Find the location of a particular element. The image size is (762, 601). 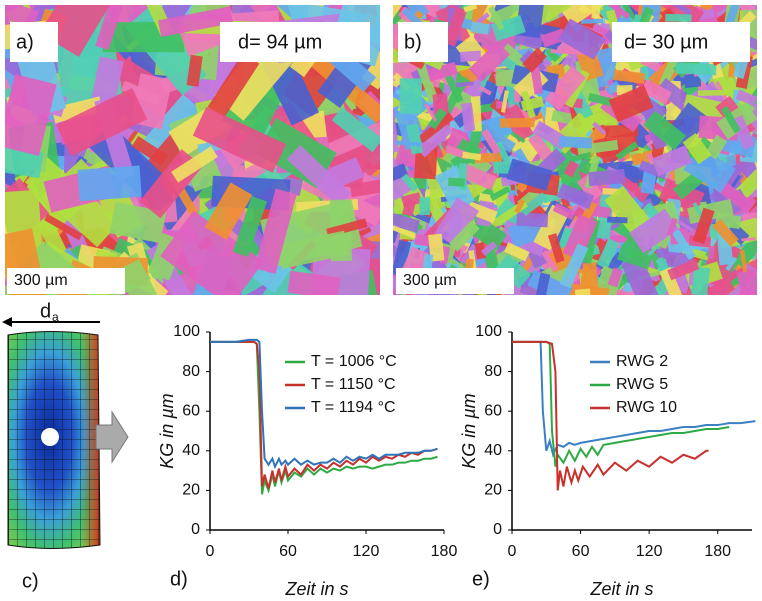

panel-label: a) is located at coordinates (25, 42).